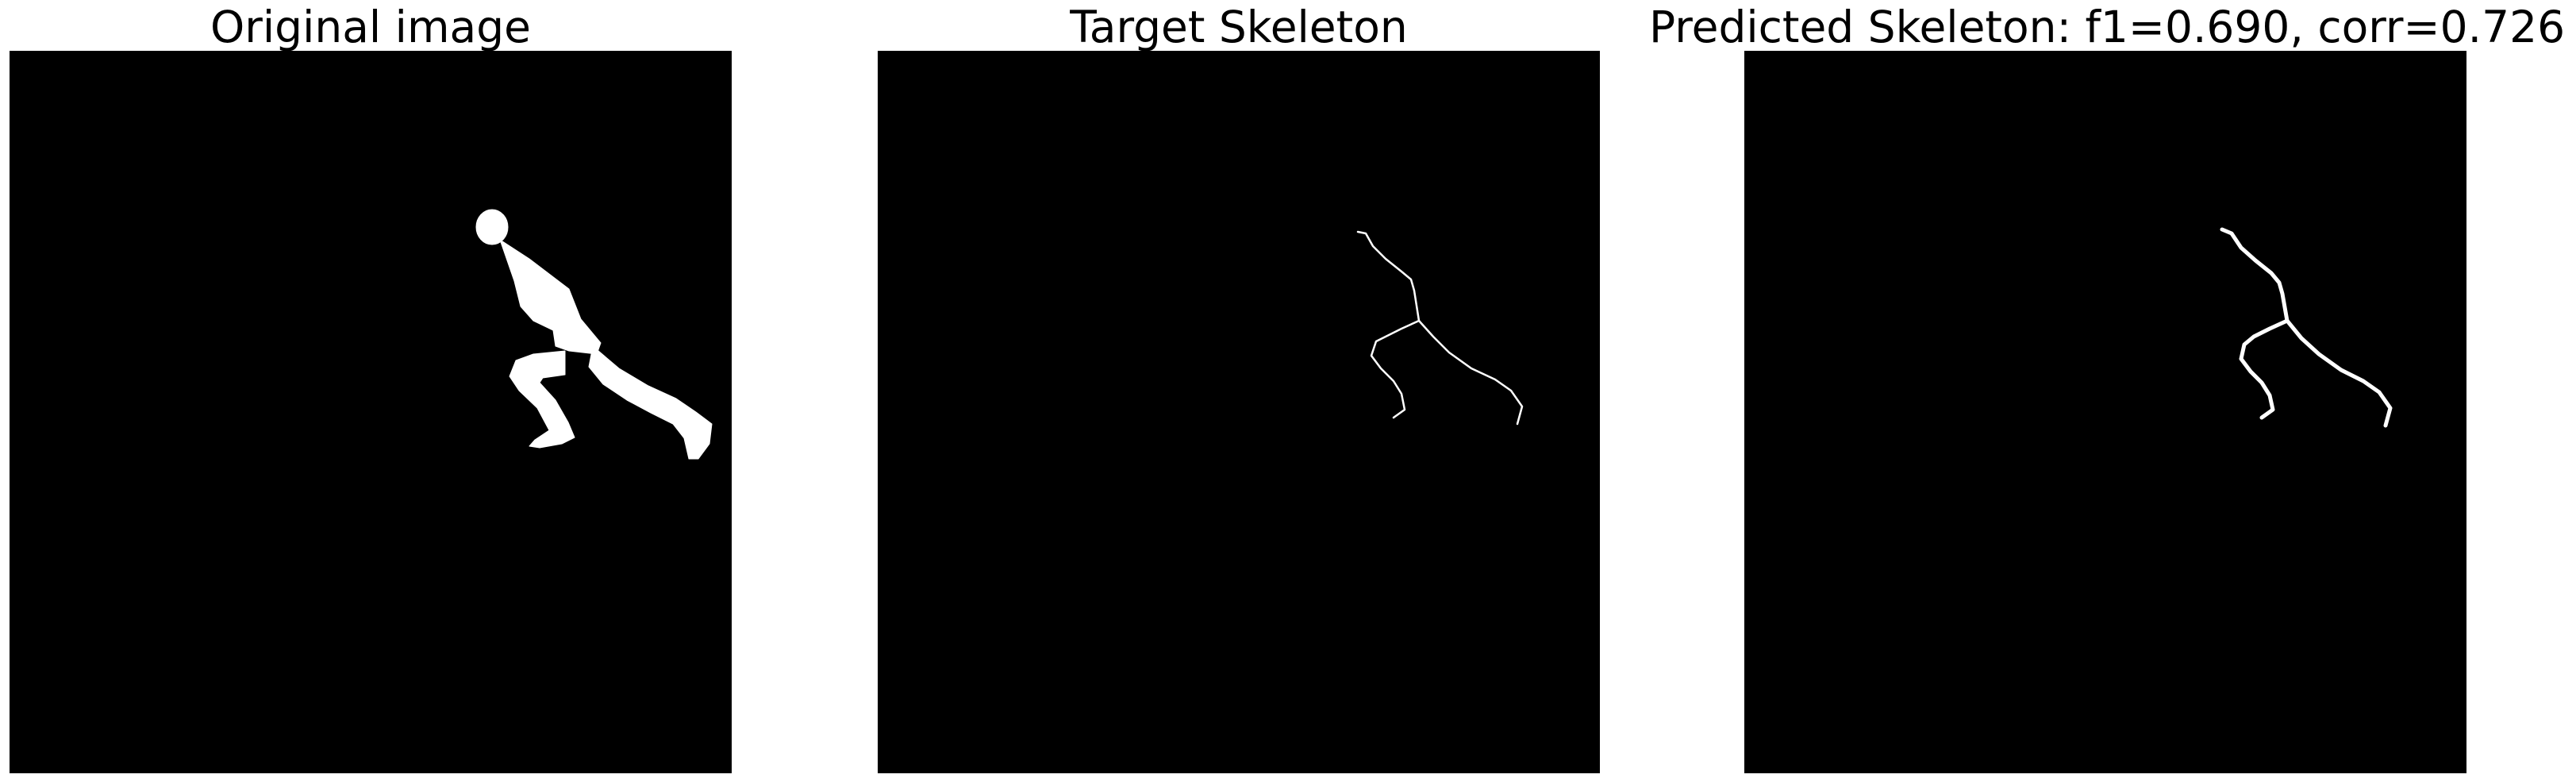  Describe the element at coordinates (2255, 275) in the screenshot. I see `predicted-spine` at that location.